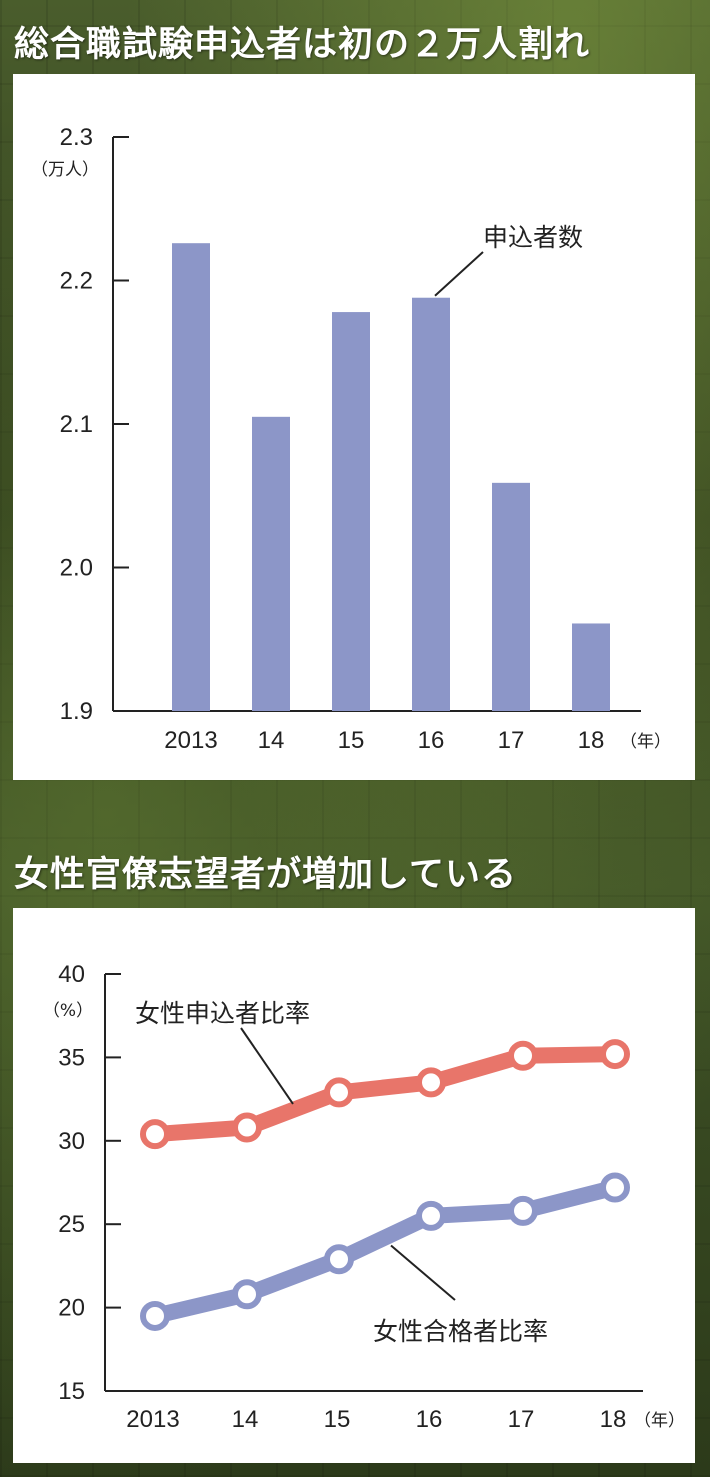  I want to click on y-tick-label: 30, so click(71, 1141).